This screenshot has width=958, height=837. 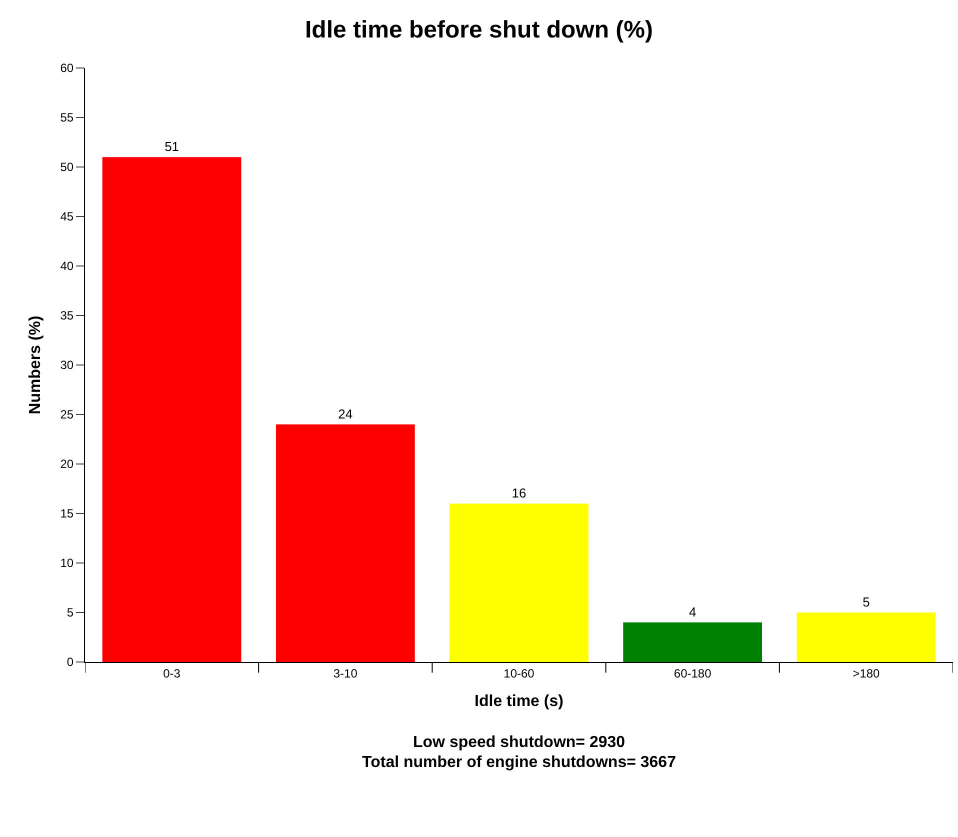 I want to click on x-tick-label: 0-3, so click(x=172, y=673).